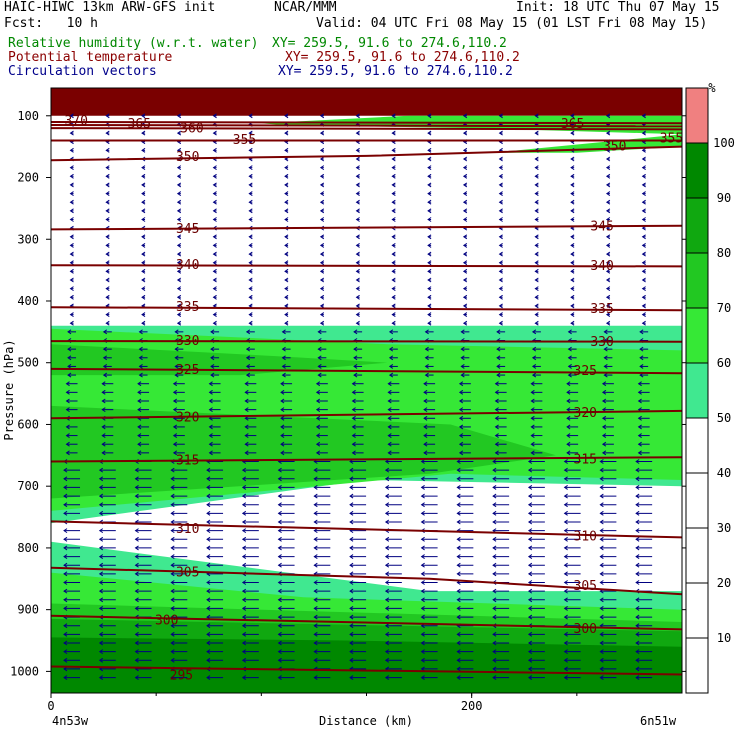 Image resolution: width=740 pixels, height=740 pixels. What do you see at coordinates (614, 146) in the screenshot?
I see `isentrope-label-350: 350` at bounding box center [614, 146].